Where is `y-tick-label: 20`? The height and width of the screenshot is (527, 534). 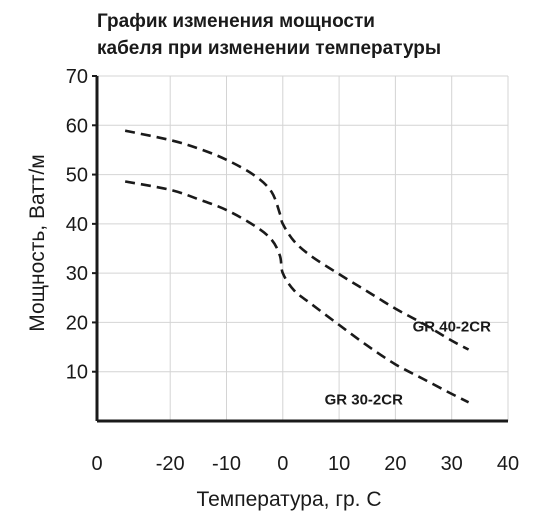
y-tick-label: 20 is located at coordinates (77, 323).